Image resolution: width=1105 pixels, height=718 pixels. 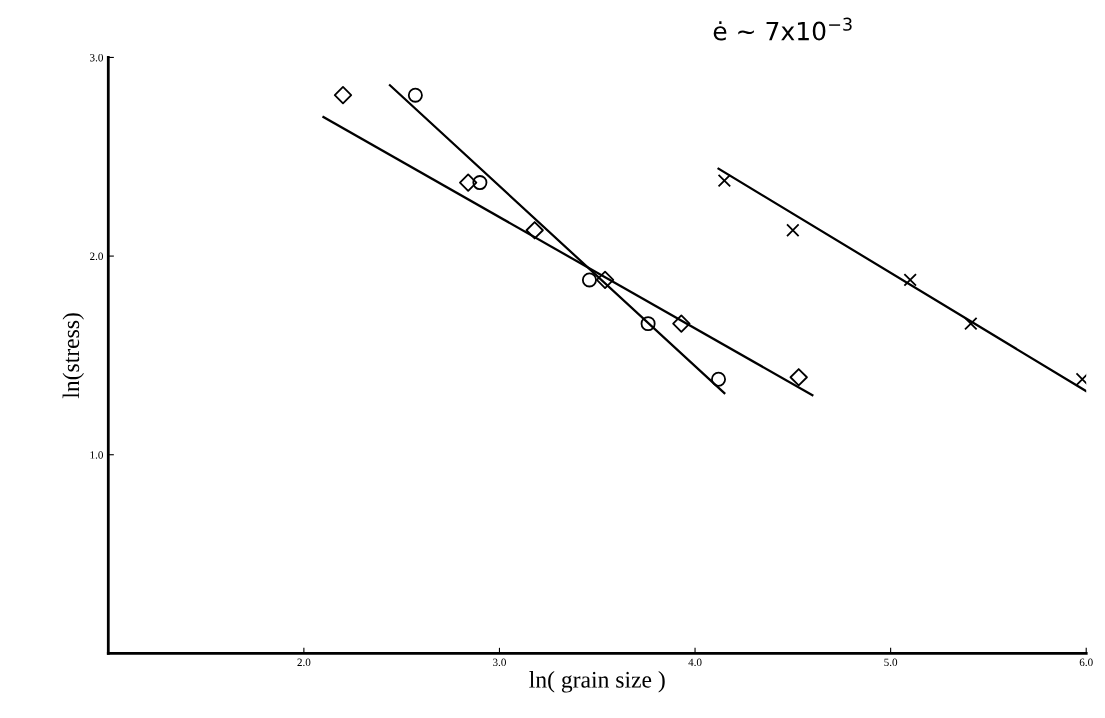 What do you see at coordinates (597, 682) in the screenshot?
I see `x-axis-title: ln( grain size )` at bounding box center [597, 682].